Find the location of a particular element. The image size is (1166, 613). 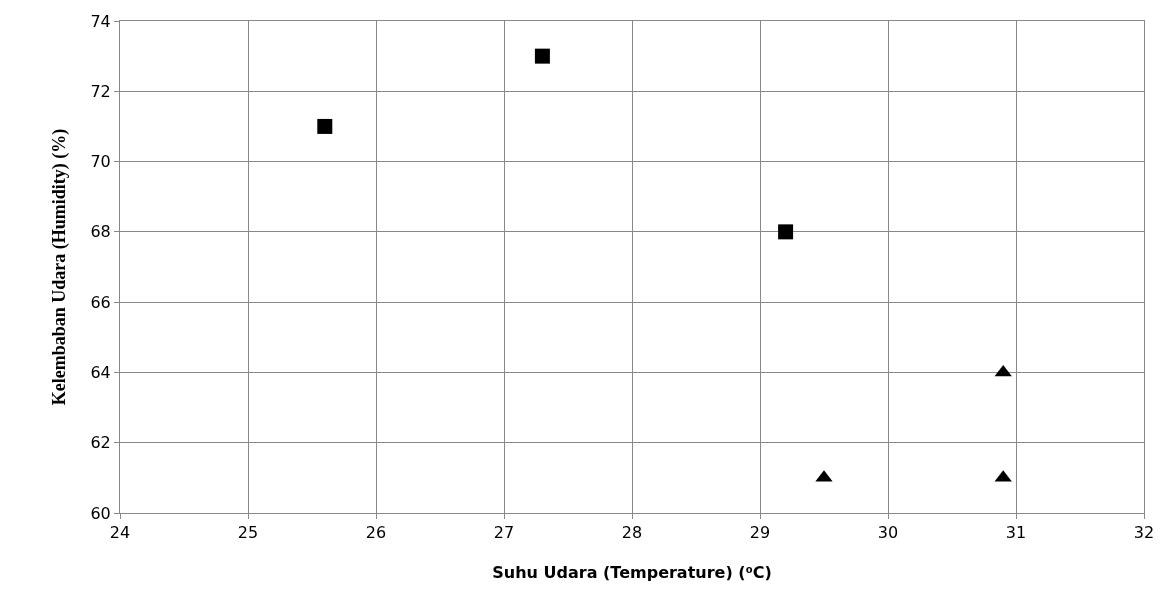

x-tick-label: 30 is located at coordinates (888, 533).